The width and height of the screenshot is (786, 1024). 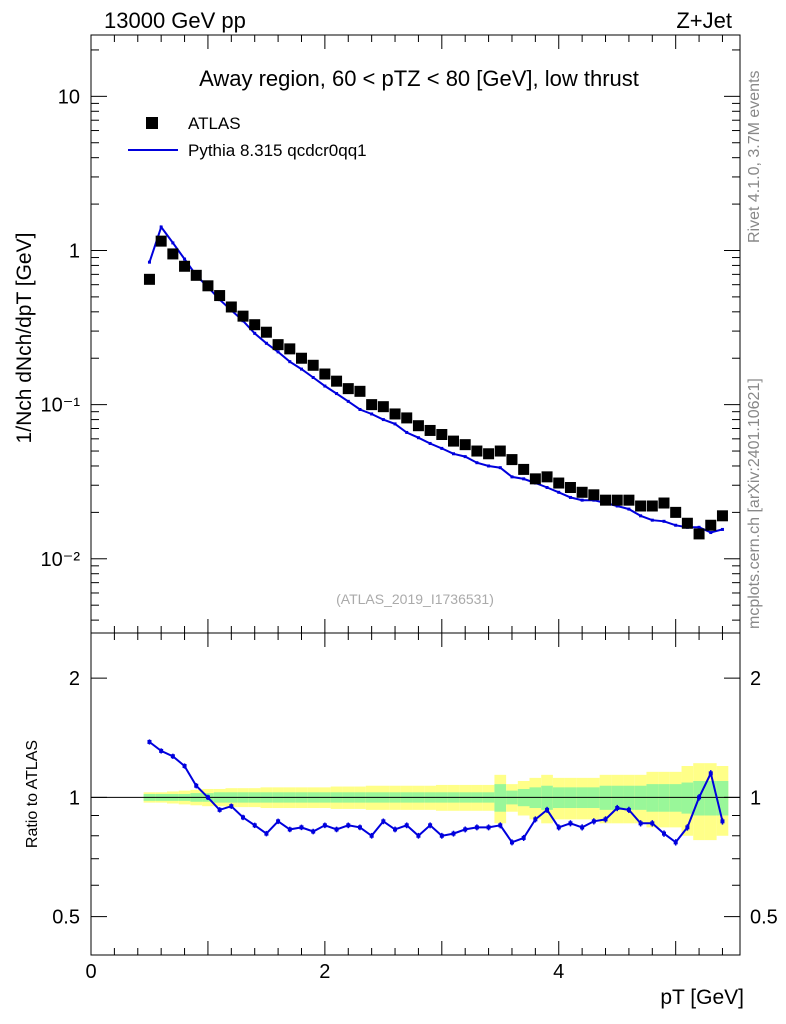 What do you see at coordinates (436, 792) in the screenshot?
I see `ratio-curve-layer` at bounding box center [436, 792].